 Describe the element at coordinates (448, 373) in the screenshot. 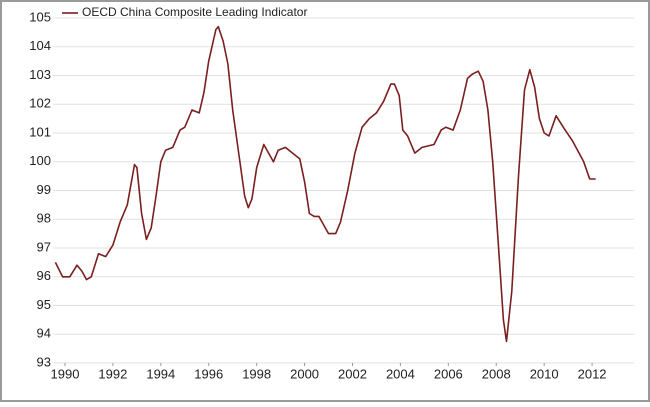

I see `x-tick-label: 2006` at that location.